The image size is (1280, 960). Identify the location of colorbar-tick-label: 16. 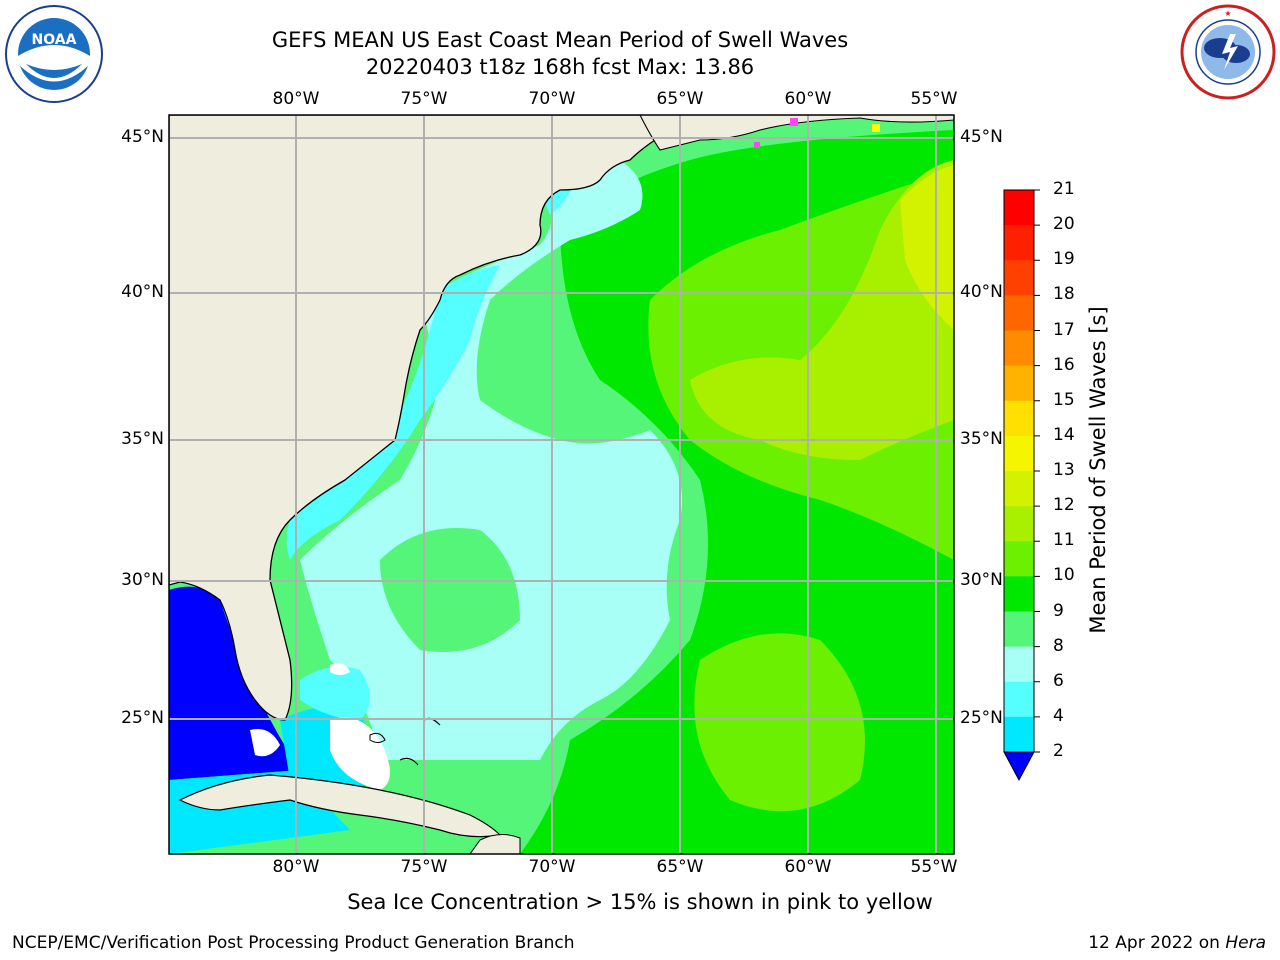
(1064, 364).